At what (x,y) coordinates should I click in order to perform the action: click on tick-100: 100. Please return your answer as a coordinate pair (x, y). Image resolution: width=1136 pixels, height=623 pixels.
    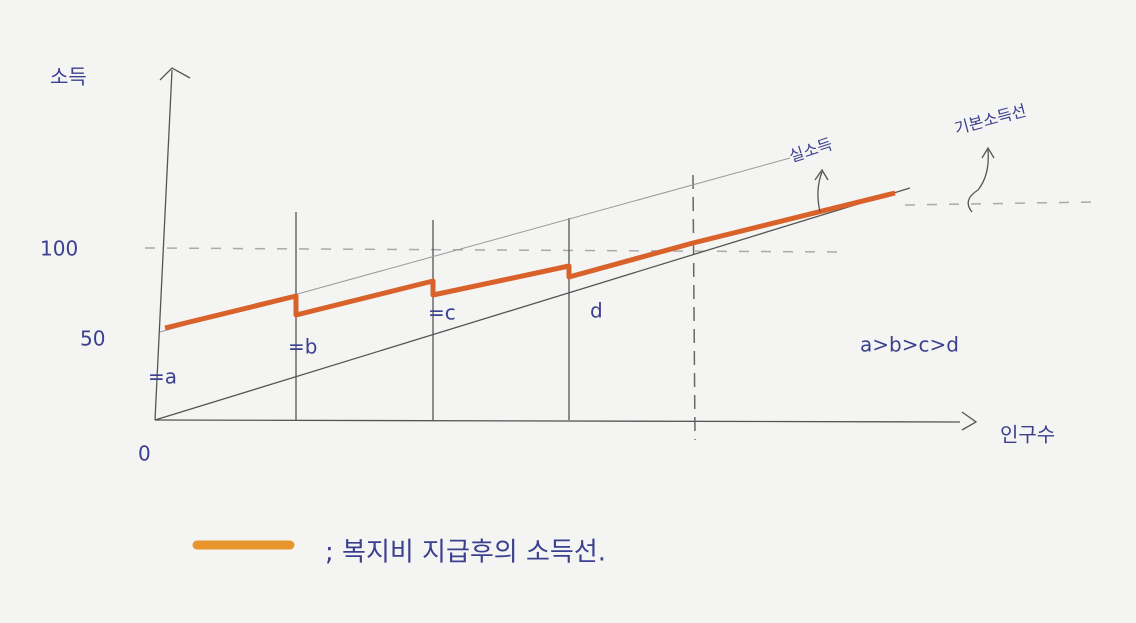
    Looking at the image, I should click on (59, 249).